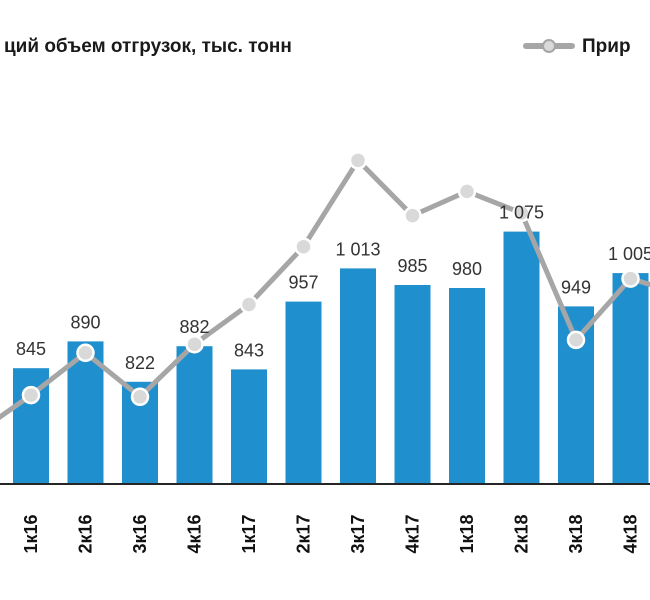 This screenshot has height=600, width=650. What do you see at coordinates (549, 46) in the screenshot?
I see `legend-line-marker` at bounding box center [549, 46].